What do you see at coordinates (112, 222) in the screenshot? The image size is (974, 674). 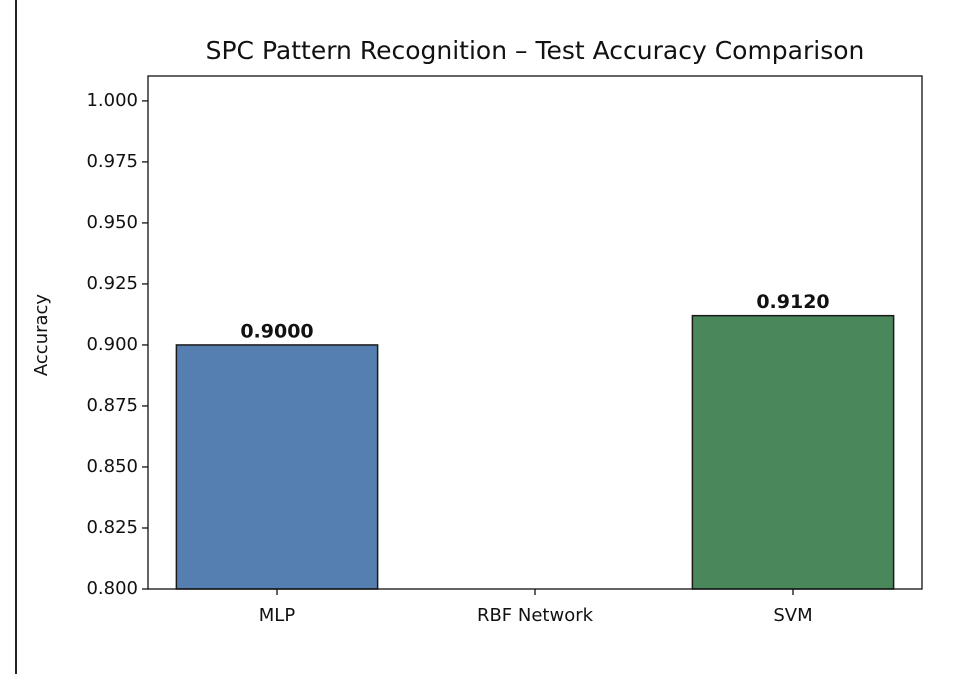 I see `y-tick-label: 0.950` at bounding box center [112, 222].